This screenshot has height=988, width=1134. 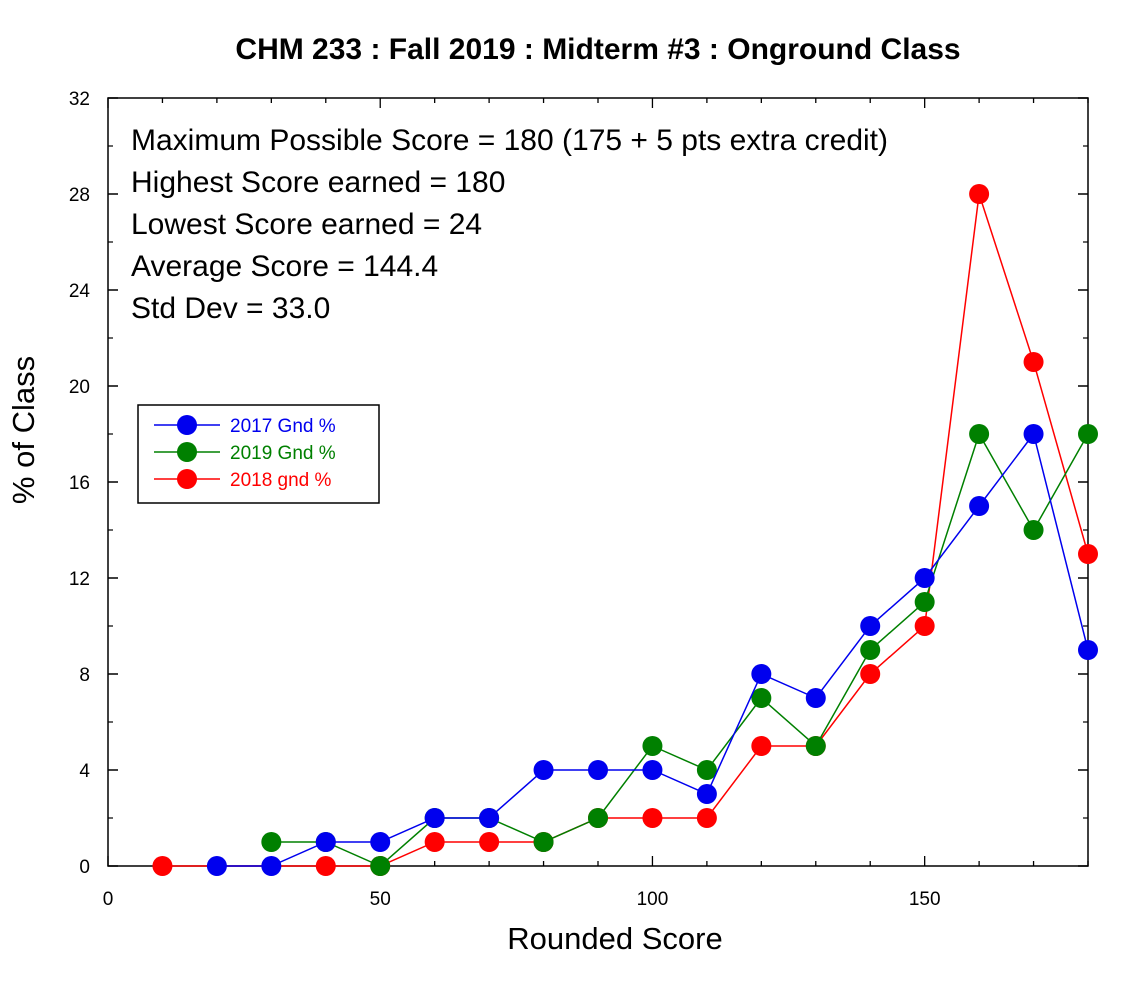 What do you see at coordinates (925, 899) in the screenshot?
I see `x-tick-label: 150` at bounding box center [925, 899].